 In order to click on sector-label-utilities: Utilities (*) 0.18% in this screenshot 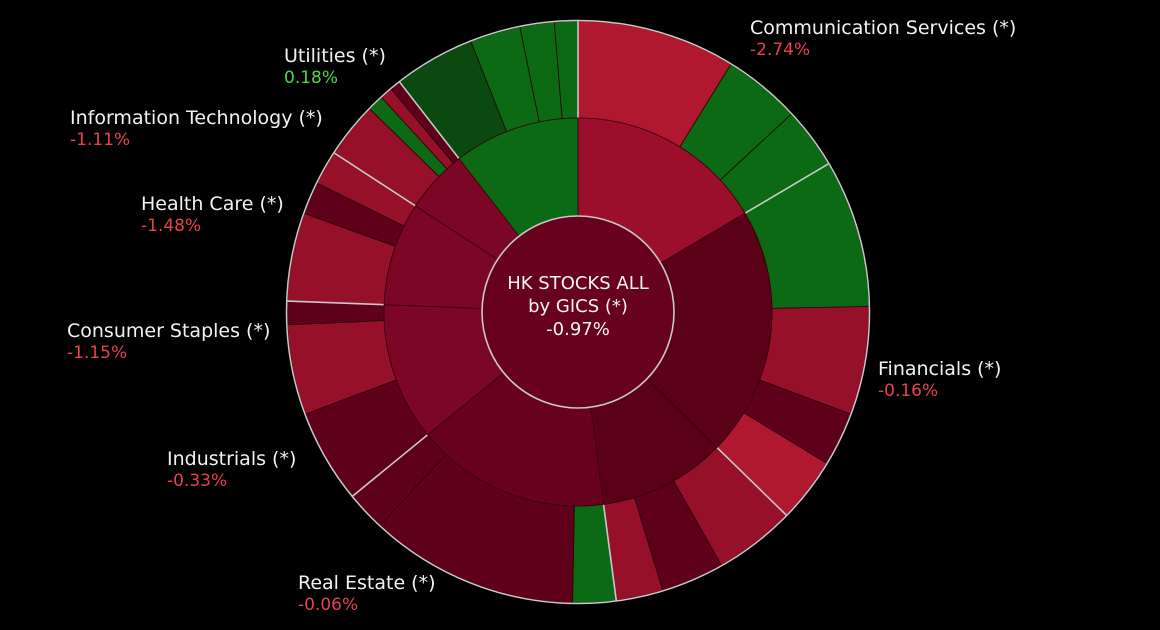, I will do `click(335, 67)`.